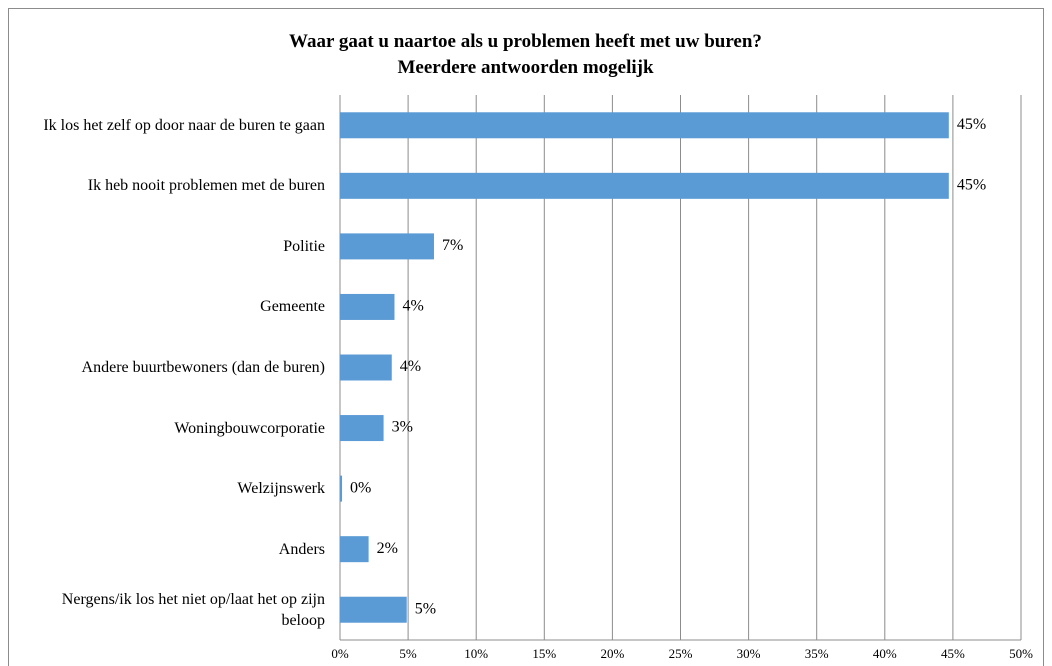  Describe the element at coordinates (292, 307) in the screenshot. I see `y-tick-label: Gemeente` at that location.